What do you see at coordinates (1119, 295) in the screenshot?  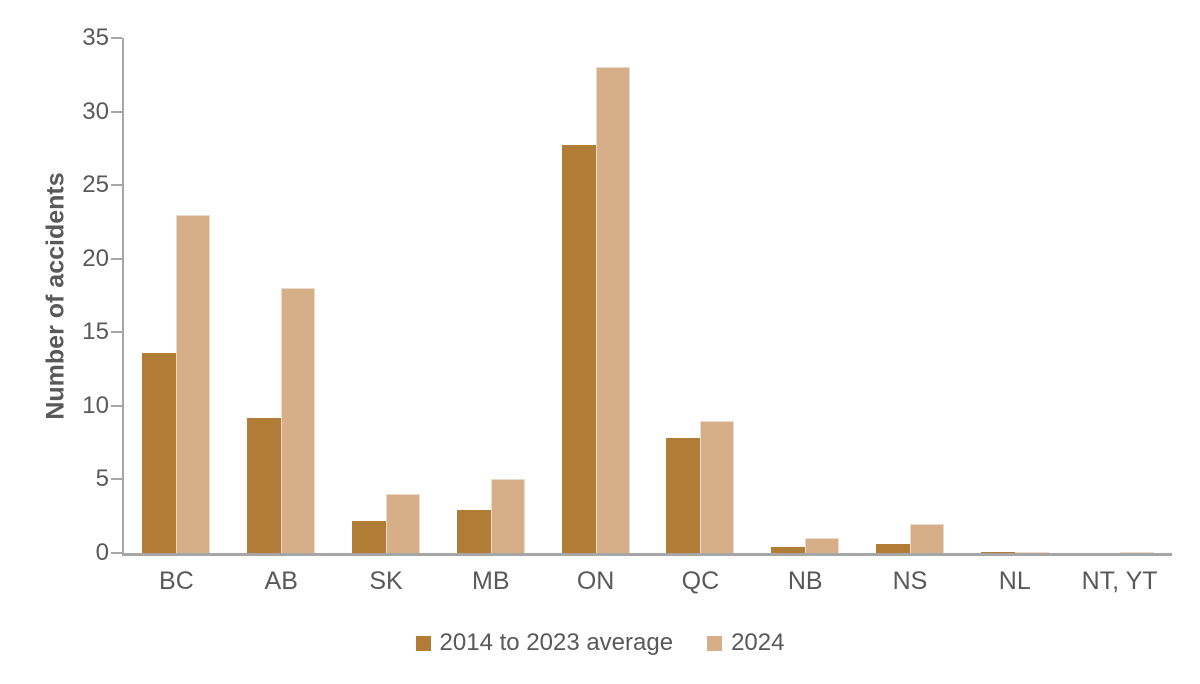 I see `category-group-nt-yt` at bounding box center [1119, 295].